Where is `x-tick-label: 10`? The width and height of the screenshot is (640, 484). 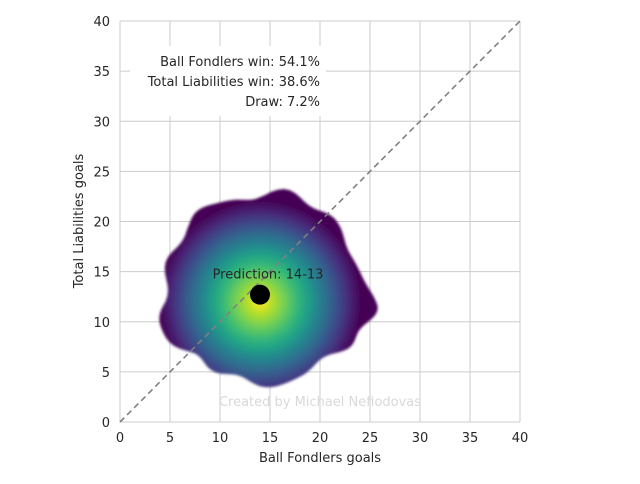 x-tick-label: 10 is located at coordinates (220, 438).